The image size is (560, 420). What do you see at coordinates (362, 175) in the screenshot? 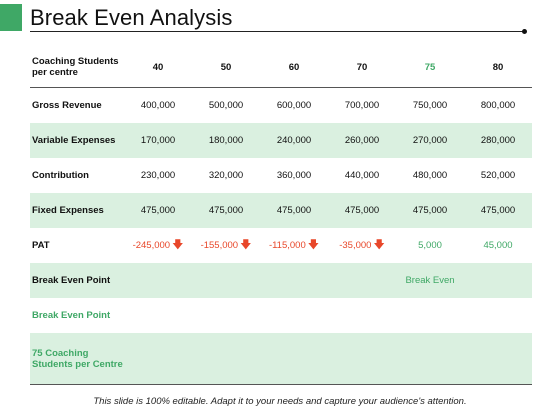
I see `table-cell: 440,000` at bounding box center [362, 175].